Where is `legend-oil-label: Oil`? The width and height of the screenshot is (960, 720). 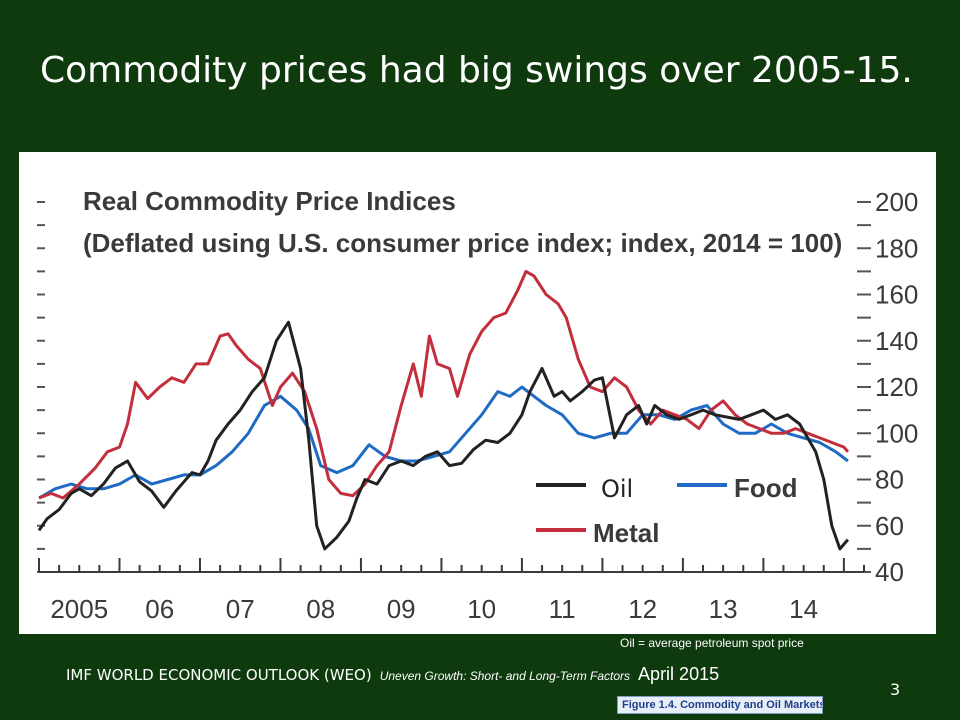 legend-oil-label: Oil is located at coordinates (617, 489).